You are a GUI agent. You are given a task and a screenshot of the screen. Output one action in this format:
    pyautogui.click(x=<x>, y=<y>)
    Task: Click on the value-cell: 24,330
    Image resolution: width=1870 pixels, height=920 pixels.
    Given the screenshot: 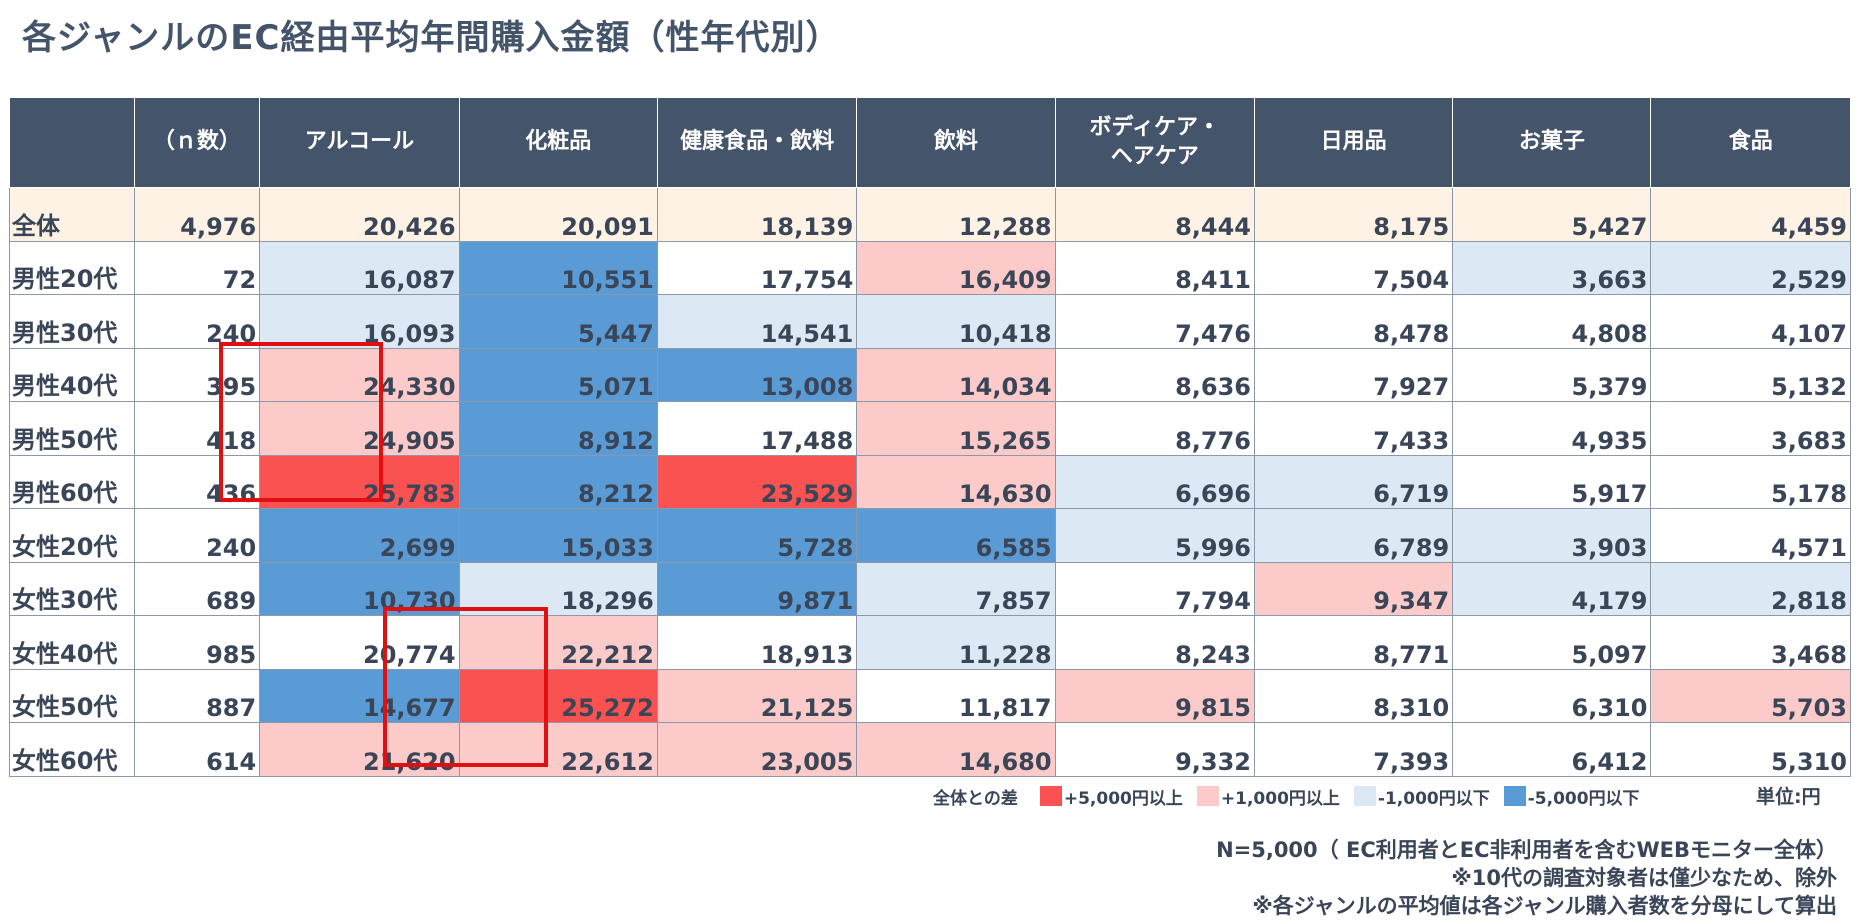 What is the action you would take?
    pyautogui.click(x=359, y=374)
    